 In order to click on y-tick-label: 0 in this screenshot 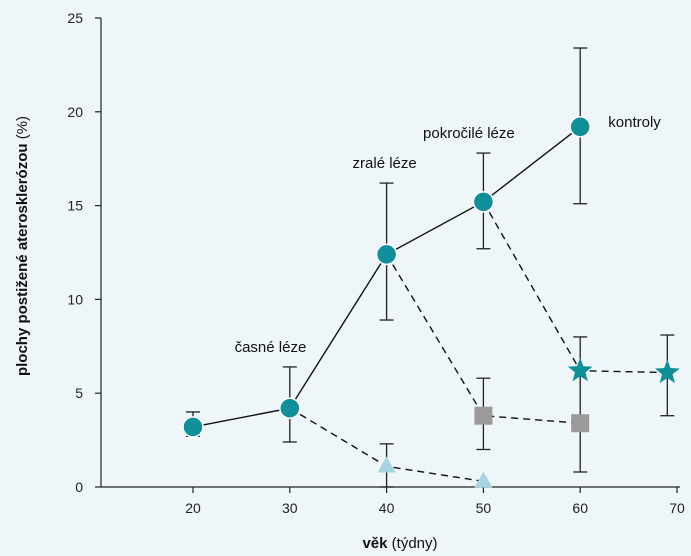, I will do `click(79, 487)`.